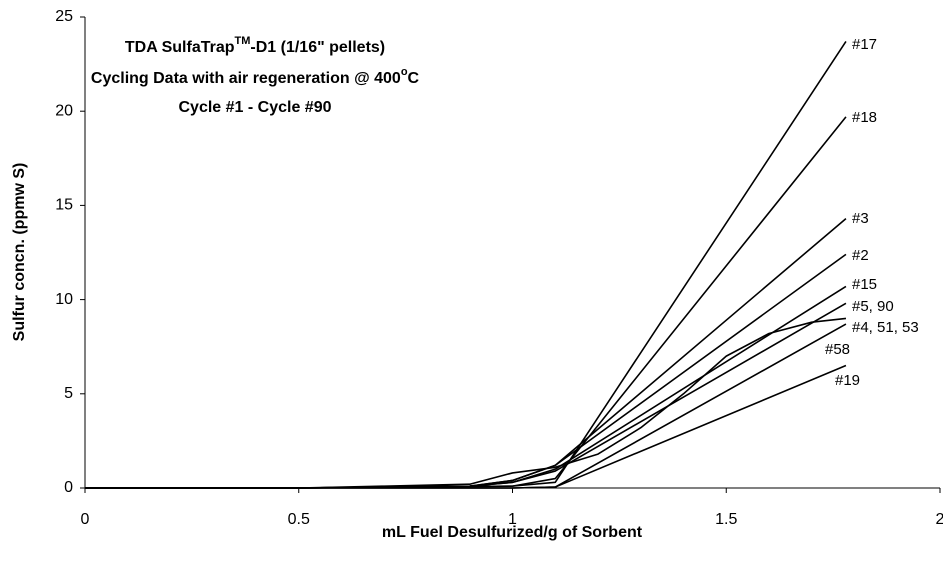 Image resolution: width=943 pixels, height=571 pixels. I want to click on chart-title: Cycle #1 - Cycle #90, so click(255, 107).